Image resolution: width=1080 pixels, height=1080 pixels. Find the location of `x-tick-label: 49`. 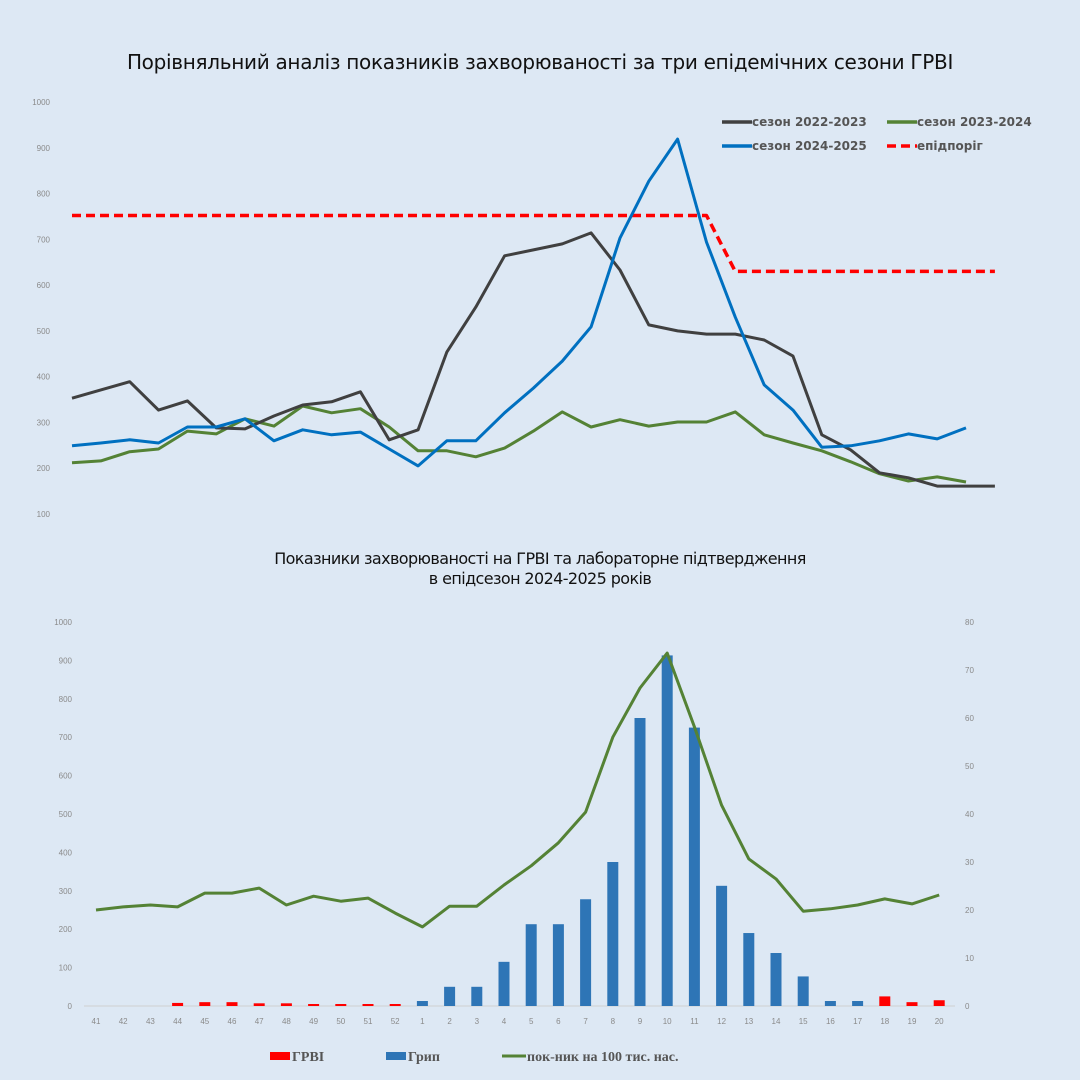

x-tick-label: 49 is located at coordinates (313, 1021).